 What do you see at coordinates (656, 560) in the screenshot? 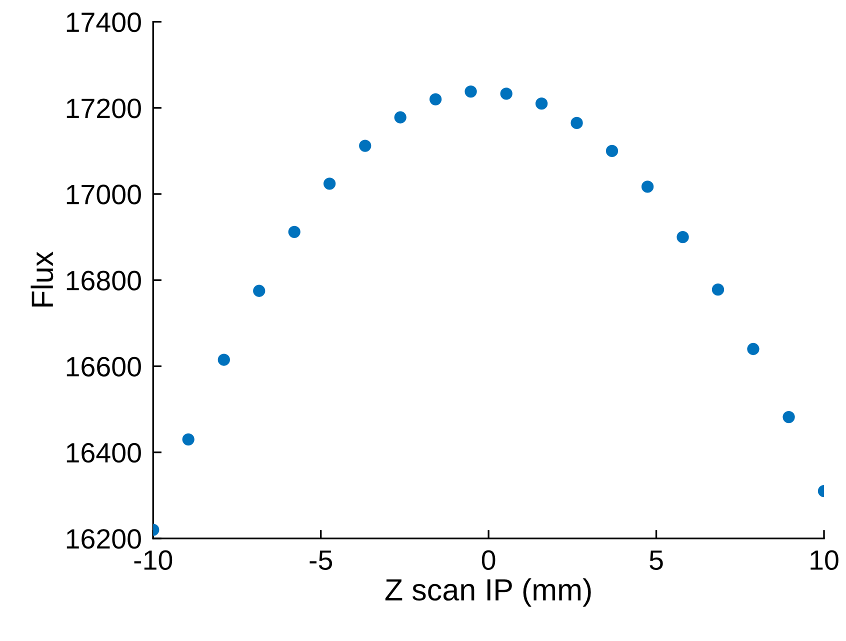
I see `x-tick-label: 5` at bounding box center [656, 560].